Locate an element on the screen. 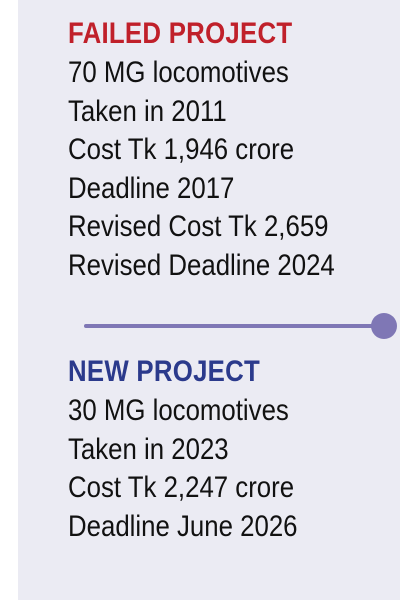 This screenshot has height=600, width=400. new-taken-year: Taken in 2023 is located at coordinates (148, 449).